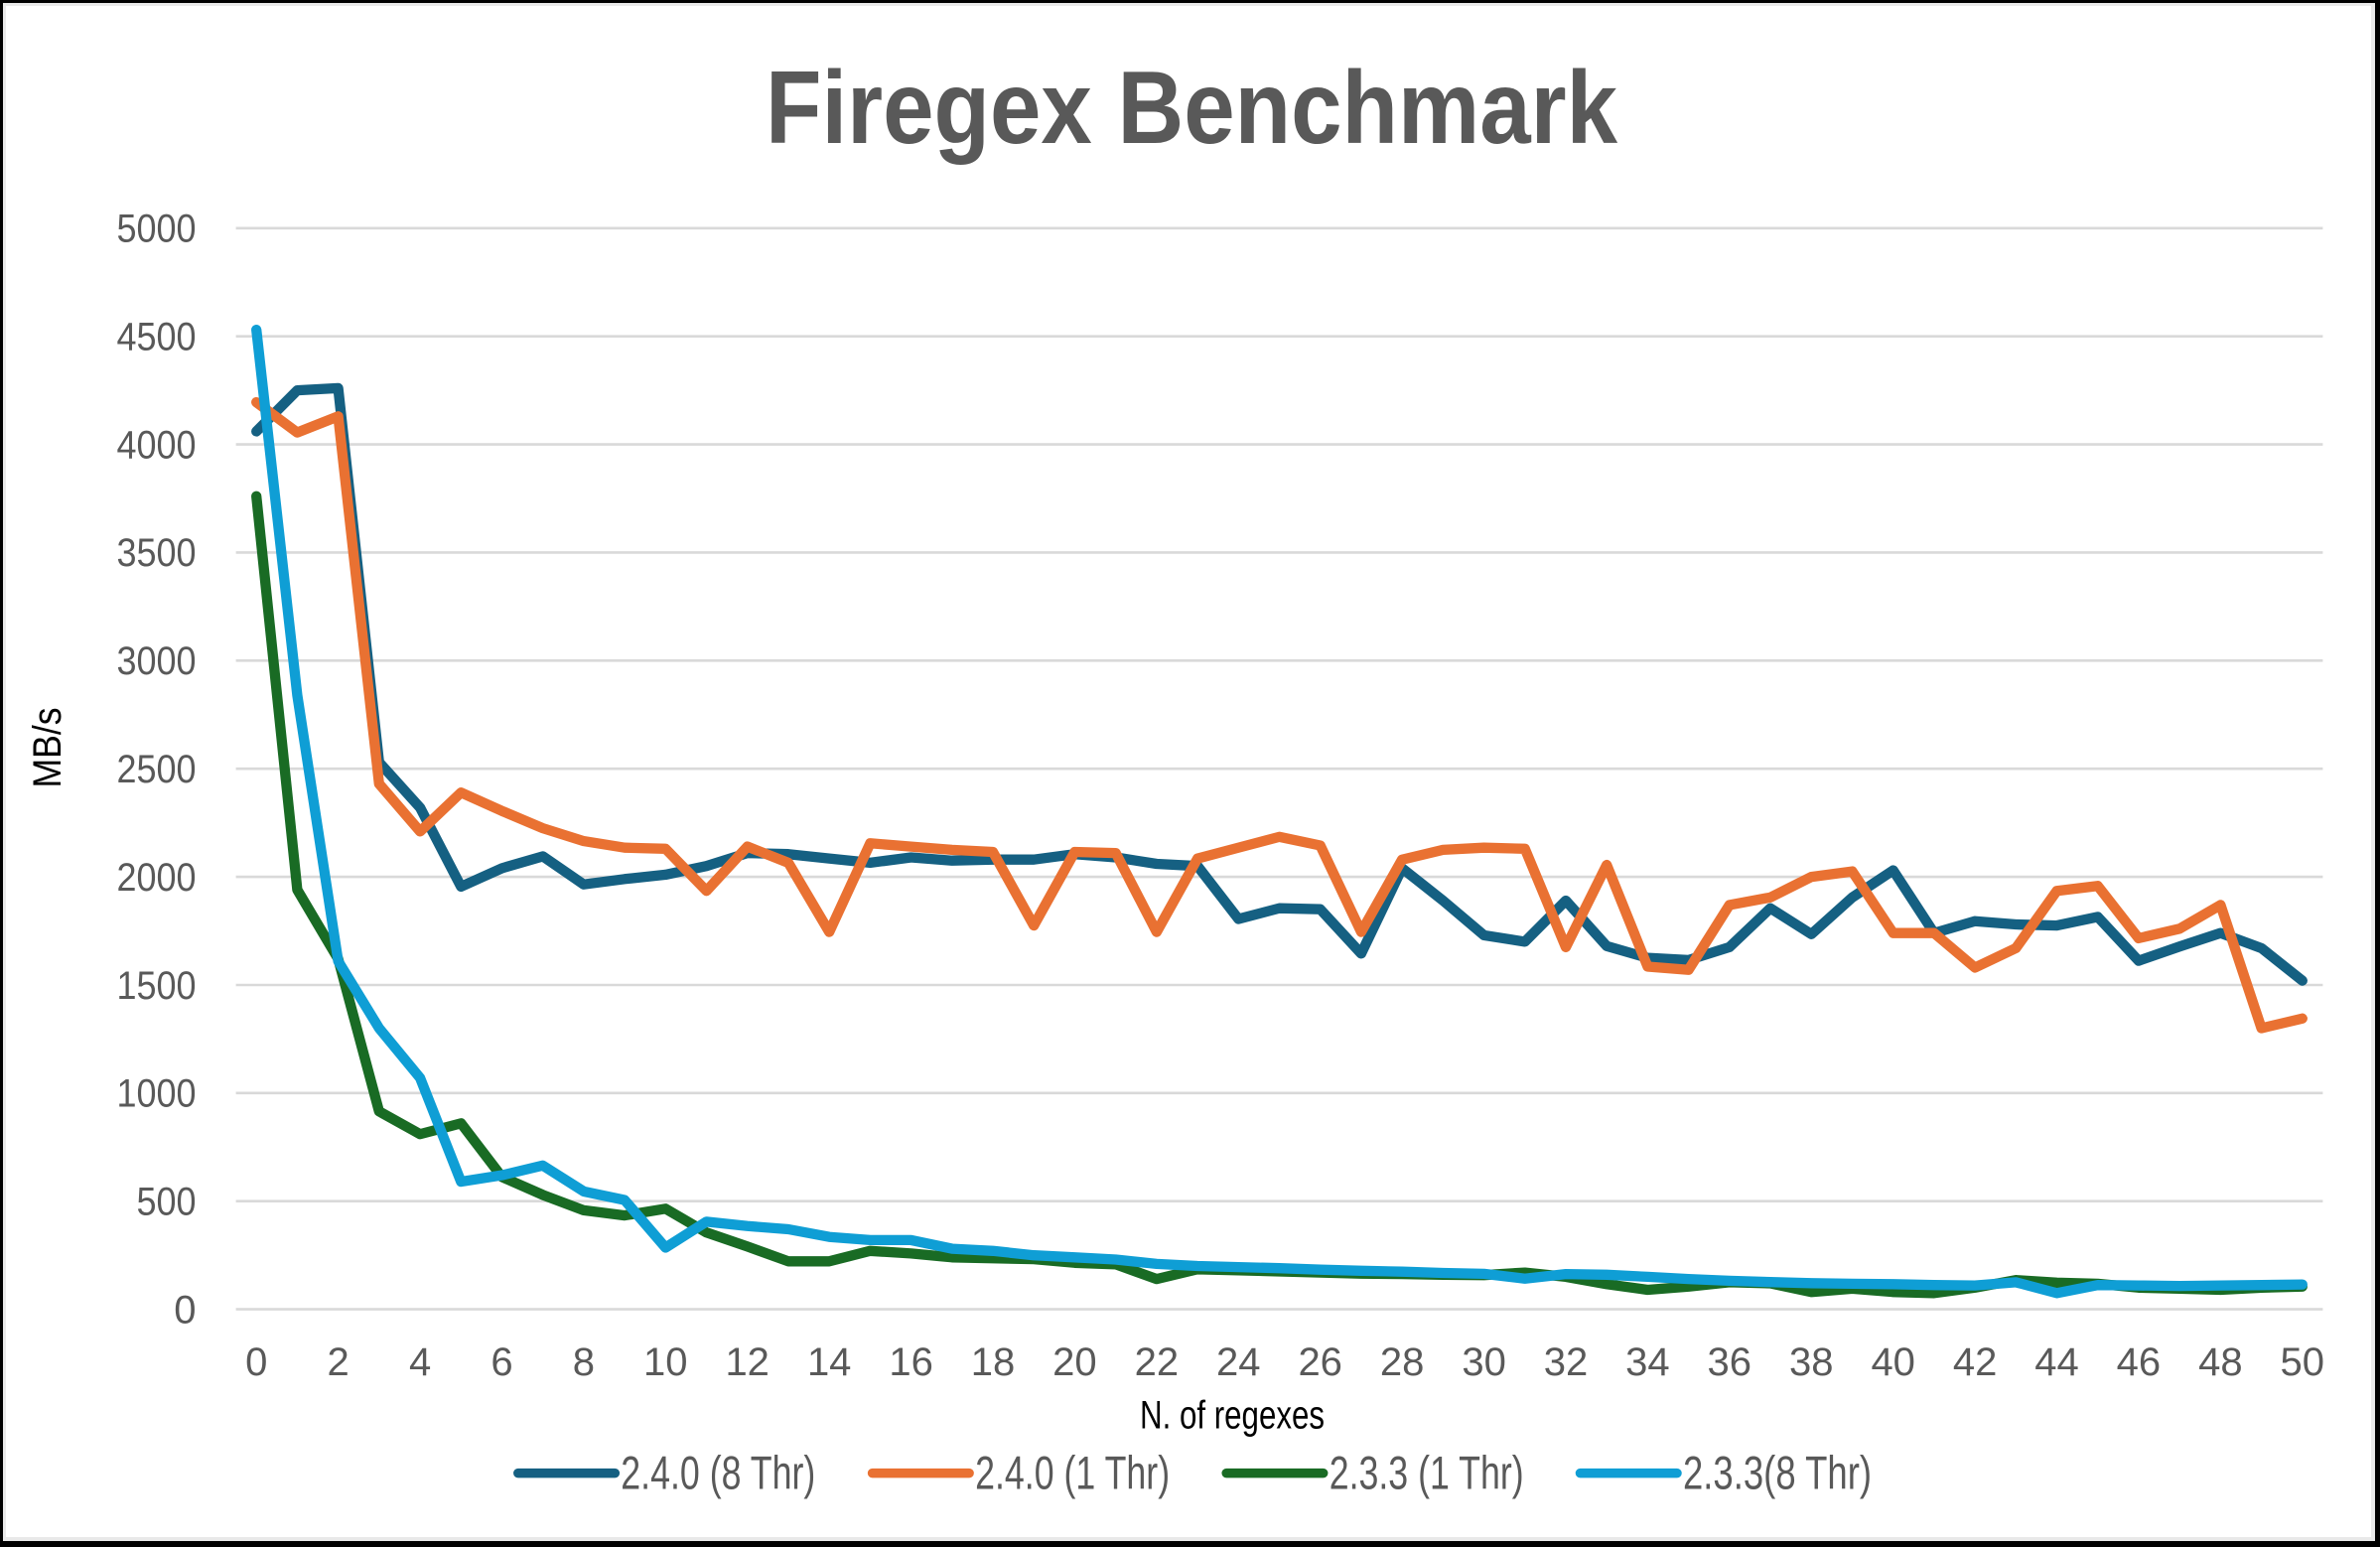 This screenshot has height=1547, width=2380. Describe the element at coordinates (1427, 1473) in the screenshot. I see `svg-text: 2.3.3 (1 Thr)` at that location.